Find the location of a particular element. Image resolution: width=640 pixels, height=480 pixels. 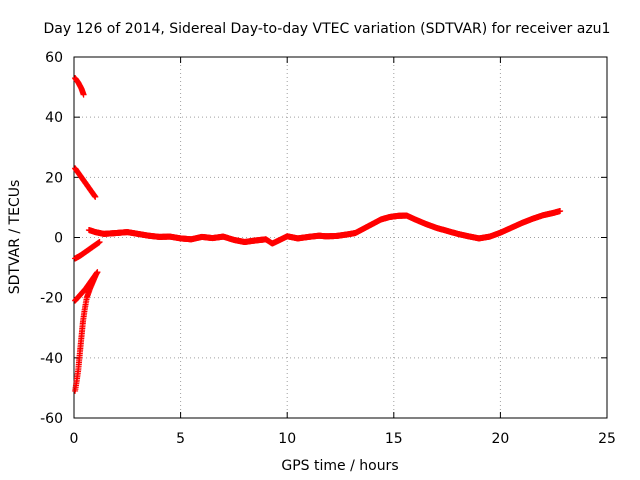

y-tick-label: 40 is located at coordinates (54, 118).